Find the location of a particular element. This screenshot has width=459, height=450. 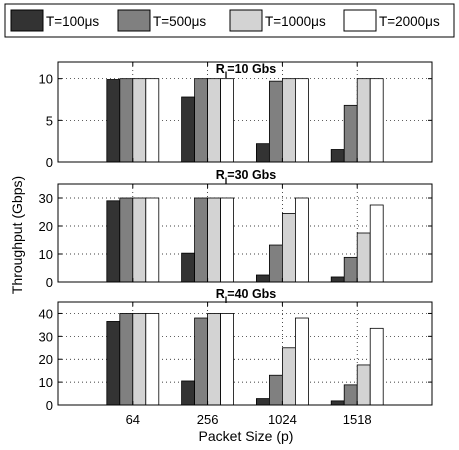

panel-title: RI=10 Gbs is located at coordinates (246, 71).